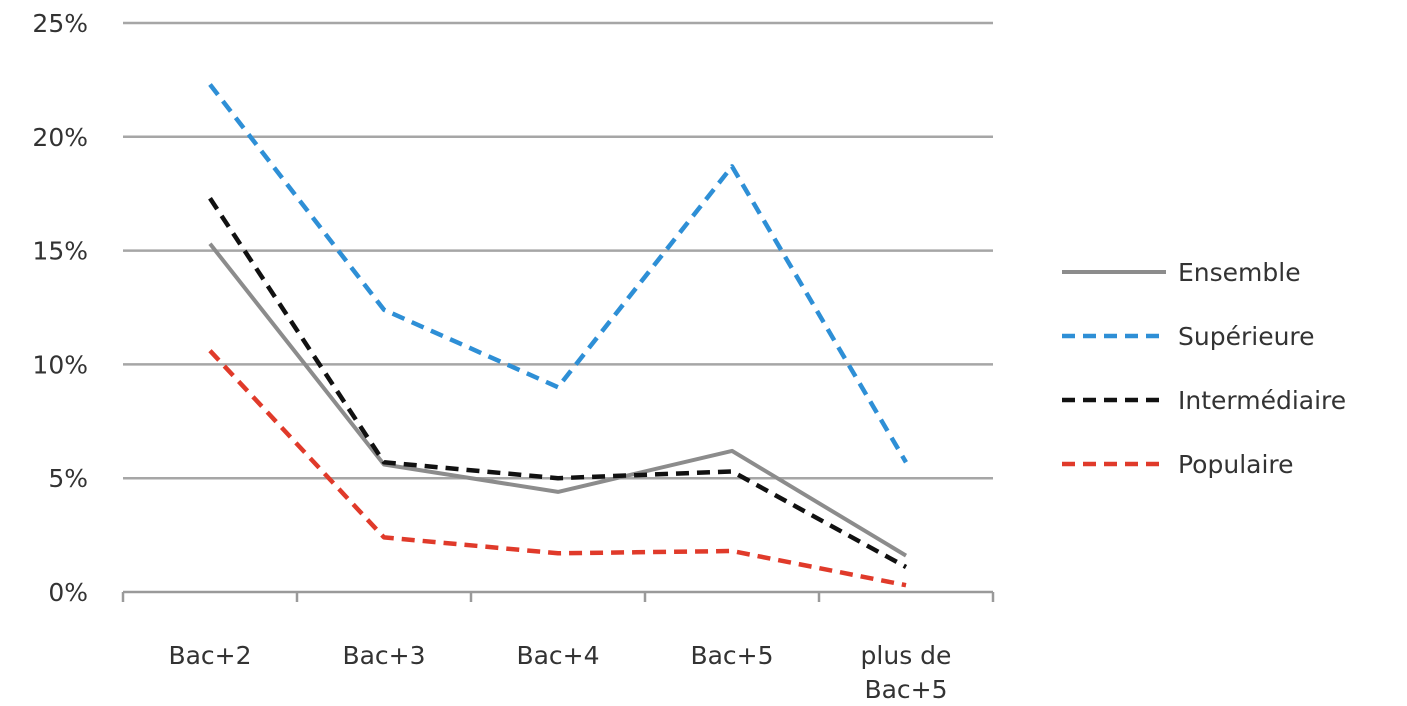 The width and height of the screenshot is (1407, 706). What do you see at coordinates (558, 597) in the screenshot?
I see `x-axis` at bounding box center [558, 597].